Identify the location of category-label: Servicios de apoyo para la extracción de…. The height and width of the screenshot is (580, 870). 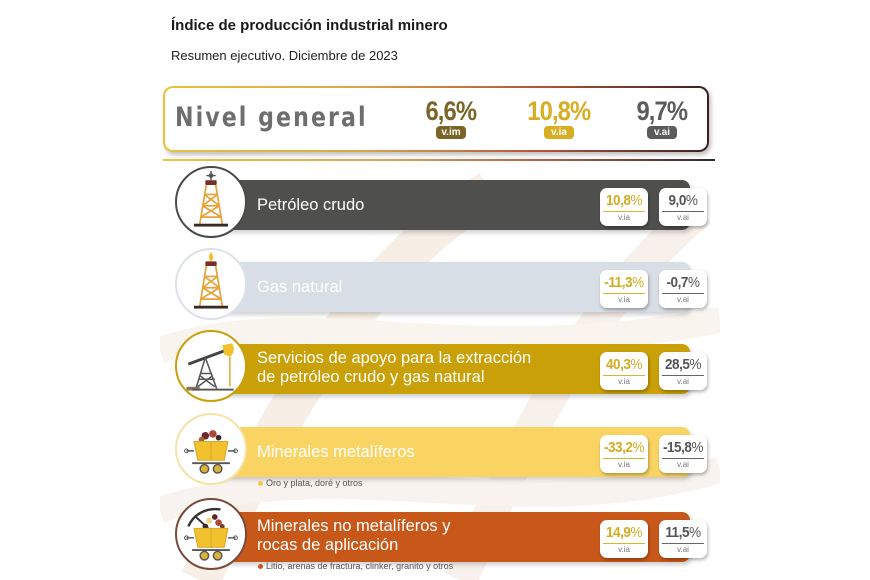
(394, 368).